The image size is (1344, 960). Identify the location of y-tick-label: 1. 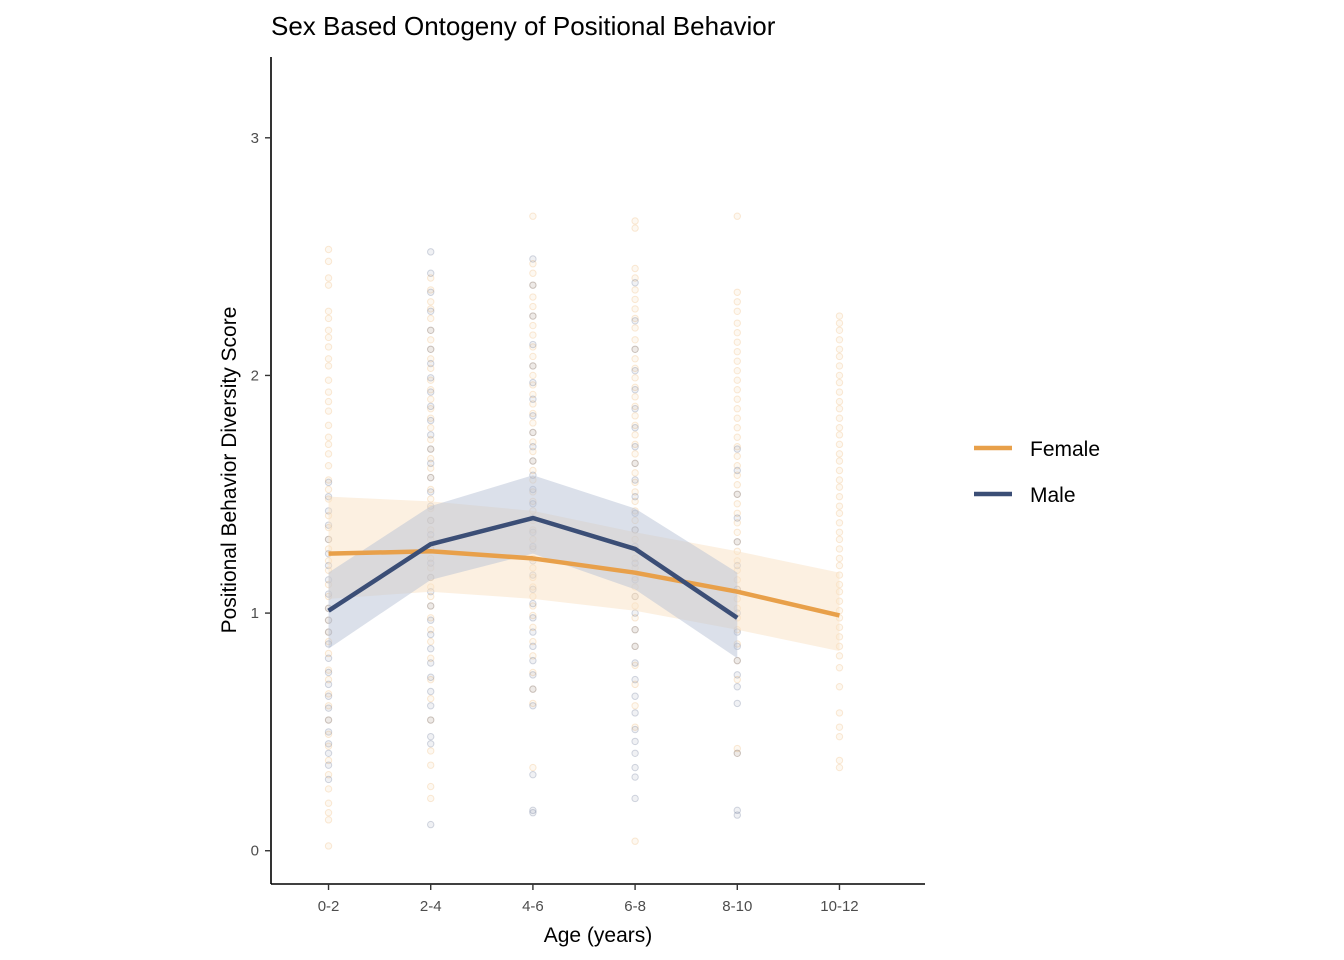
(255, 613).